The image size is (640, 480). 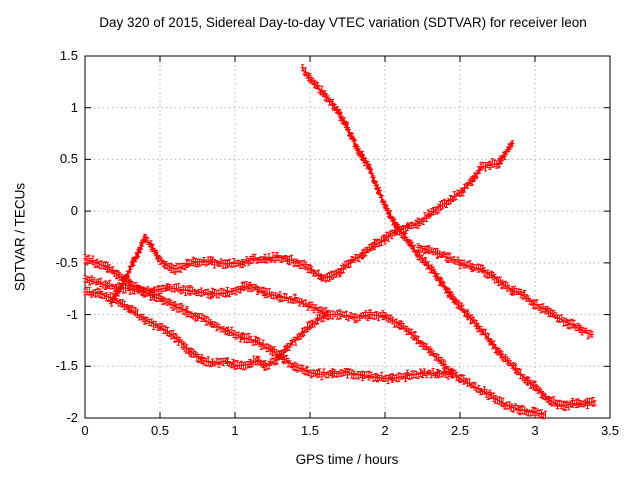 What do you see at coordinates (72, 417) in the screenshot?
I see `y-tick-label: -2` at bounding box center [72, 417].